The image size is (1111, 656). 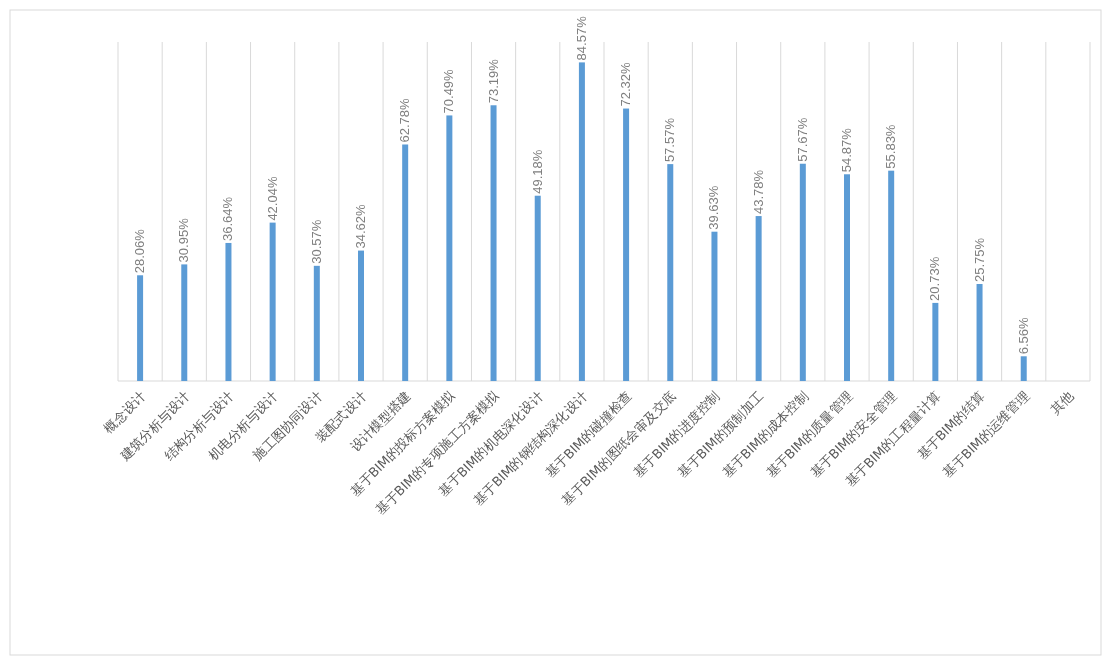 I want to click on data-label: 36.64%, so click(x=228, y=218).